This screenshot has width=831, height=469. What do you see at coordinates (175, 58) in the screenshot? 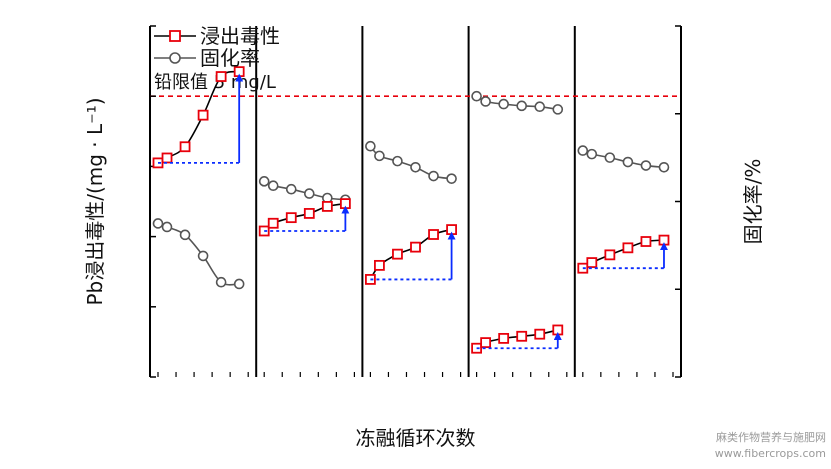
I see `legend-marker-solidification` at bounding box center [175, 58].